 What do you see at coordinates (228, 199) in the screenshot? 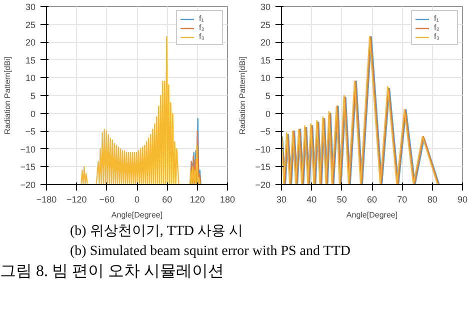
I see `x-tick-label: 180` at bounding box center [228, 199].